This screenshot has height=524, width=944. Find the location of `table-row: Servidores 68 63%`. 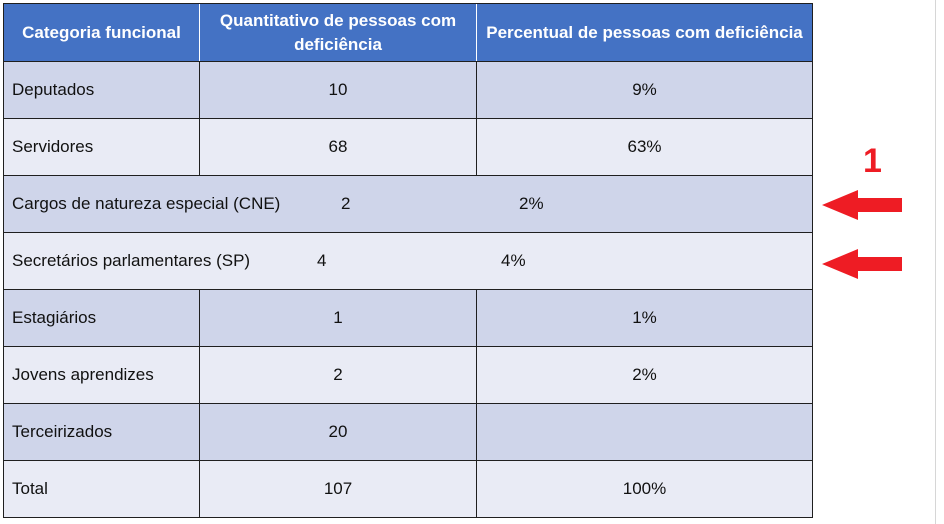

table-row: Servidores 68 63% is located at coordinates (408, 147).